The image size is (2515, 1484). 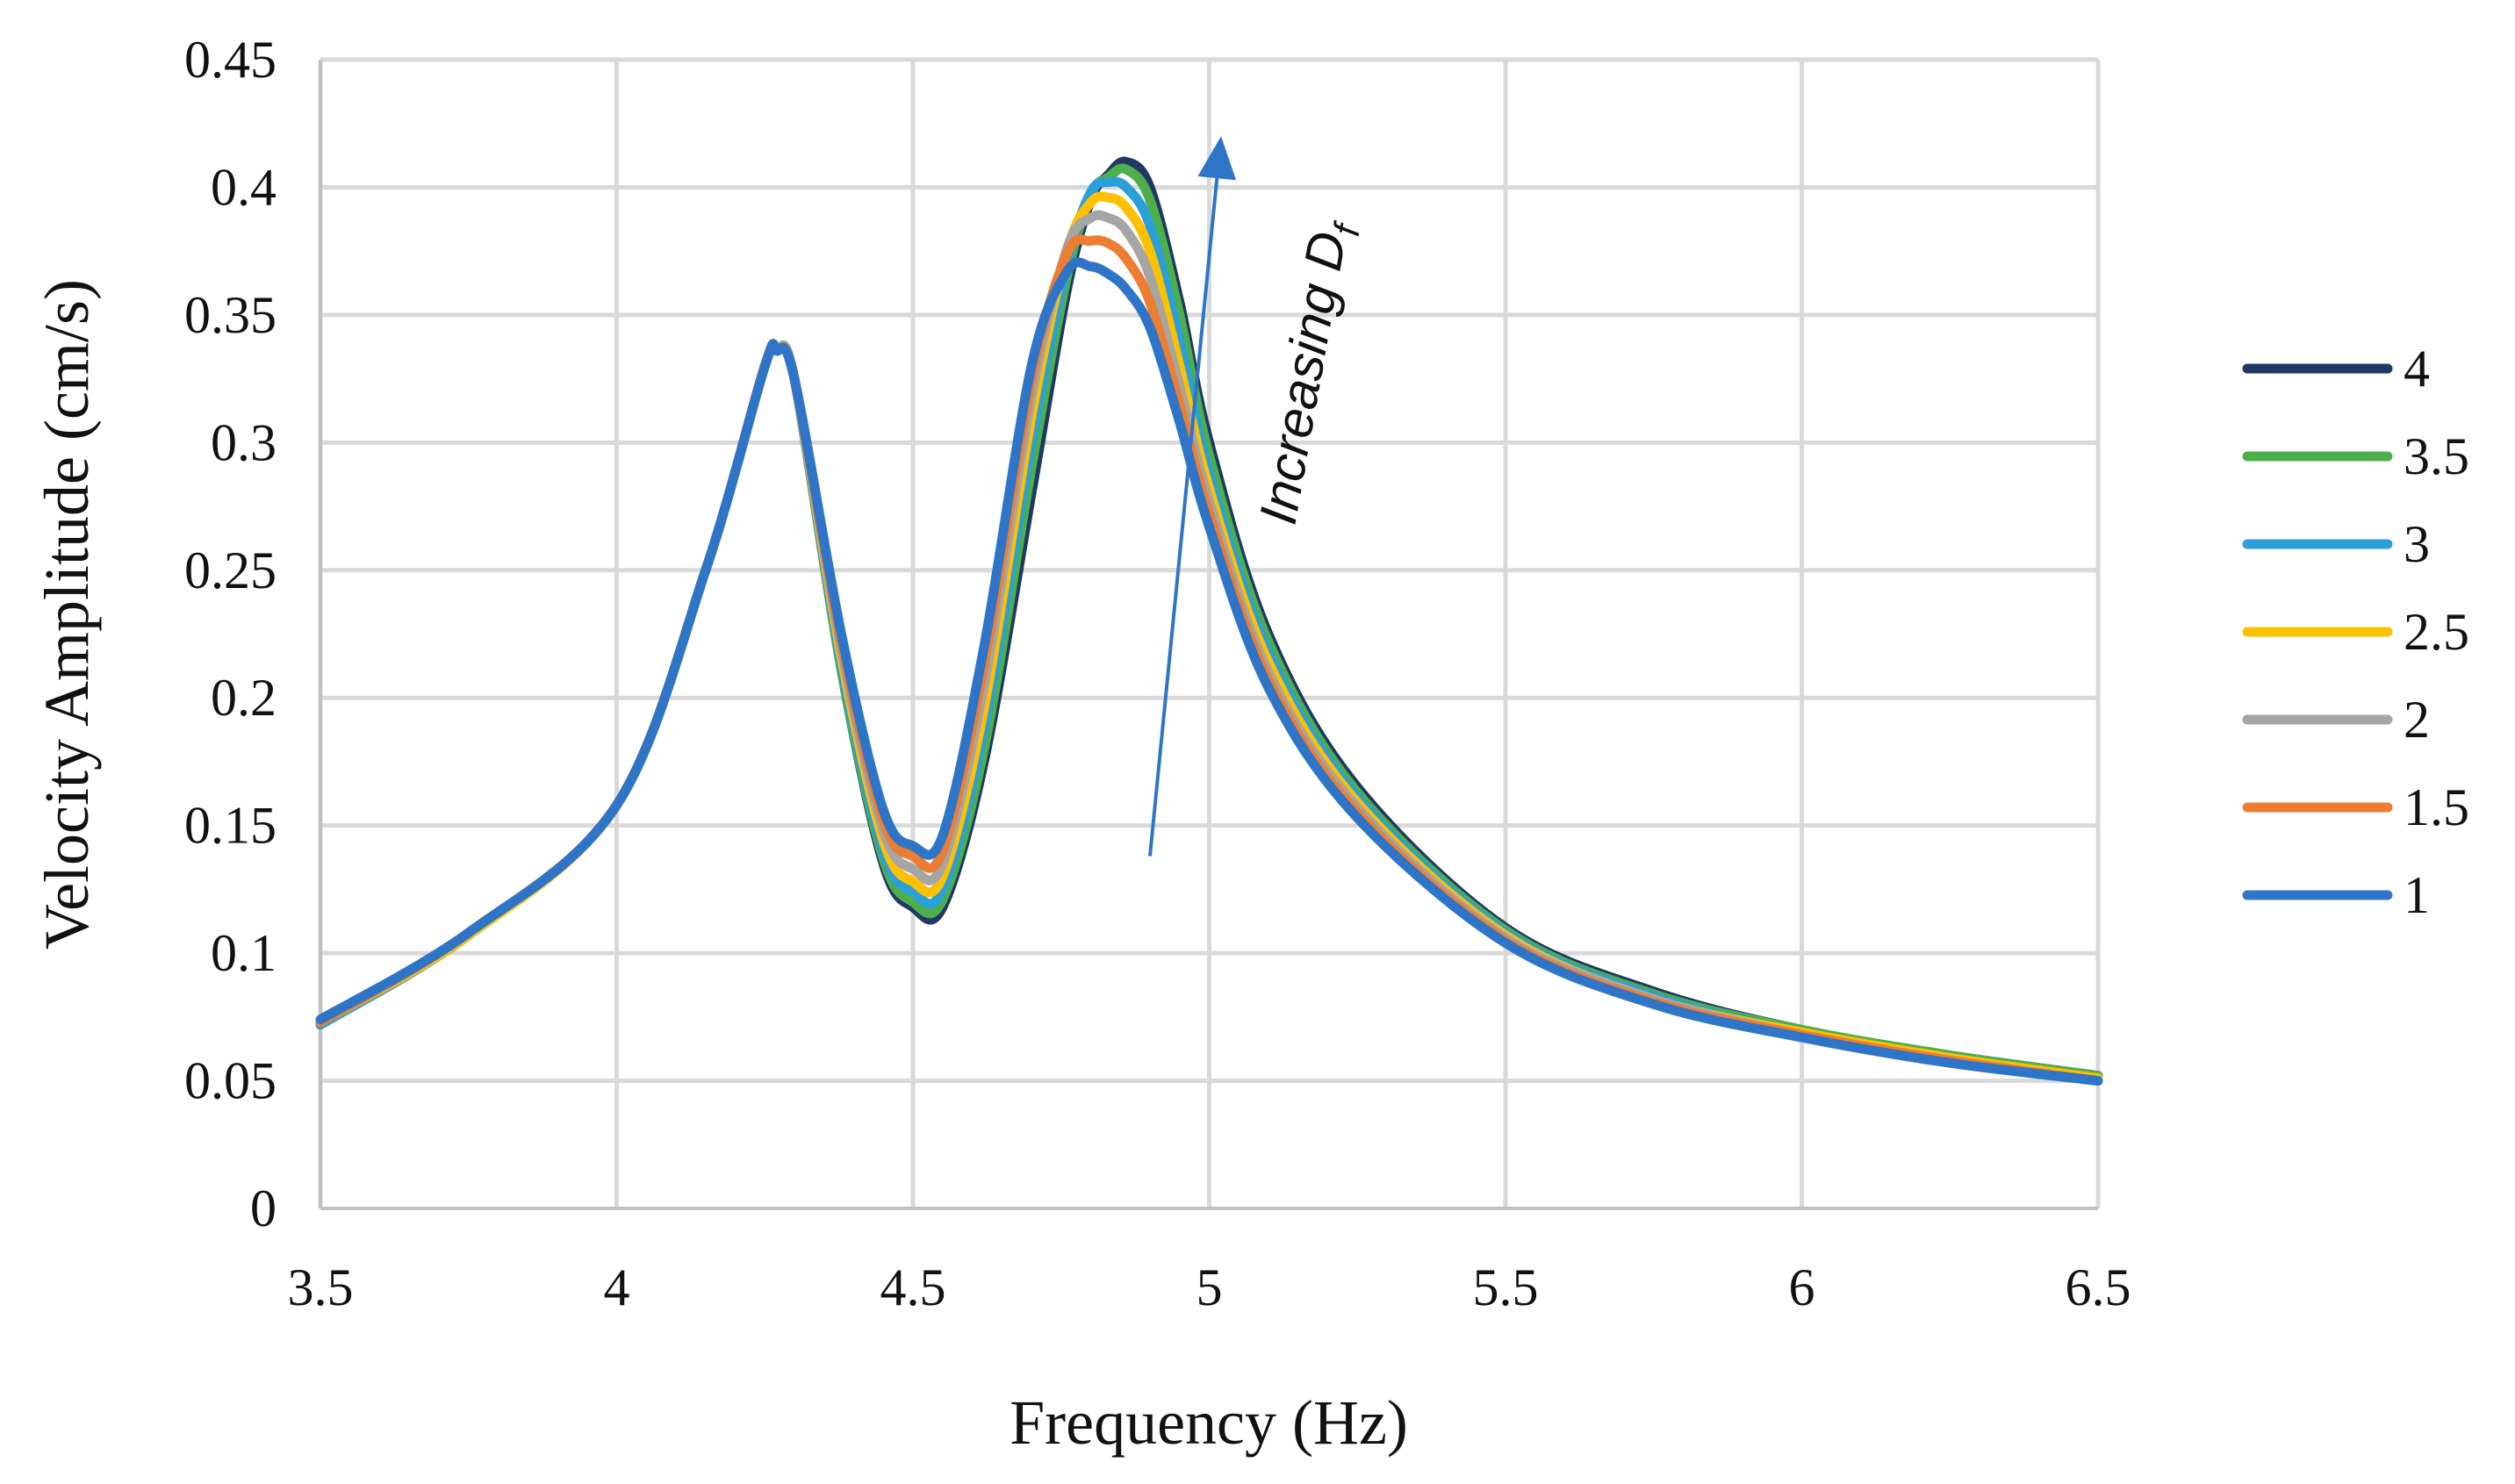 What do you see at coordinates (230, 826) in the screenshot?
I see `y-tick-label: 0.15` at bounding box center [230, 826].